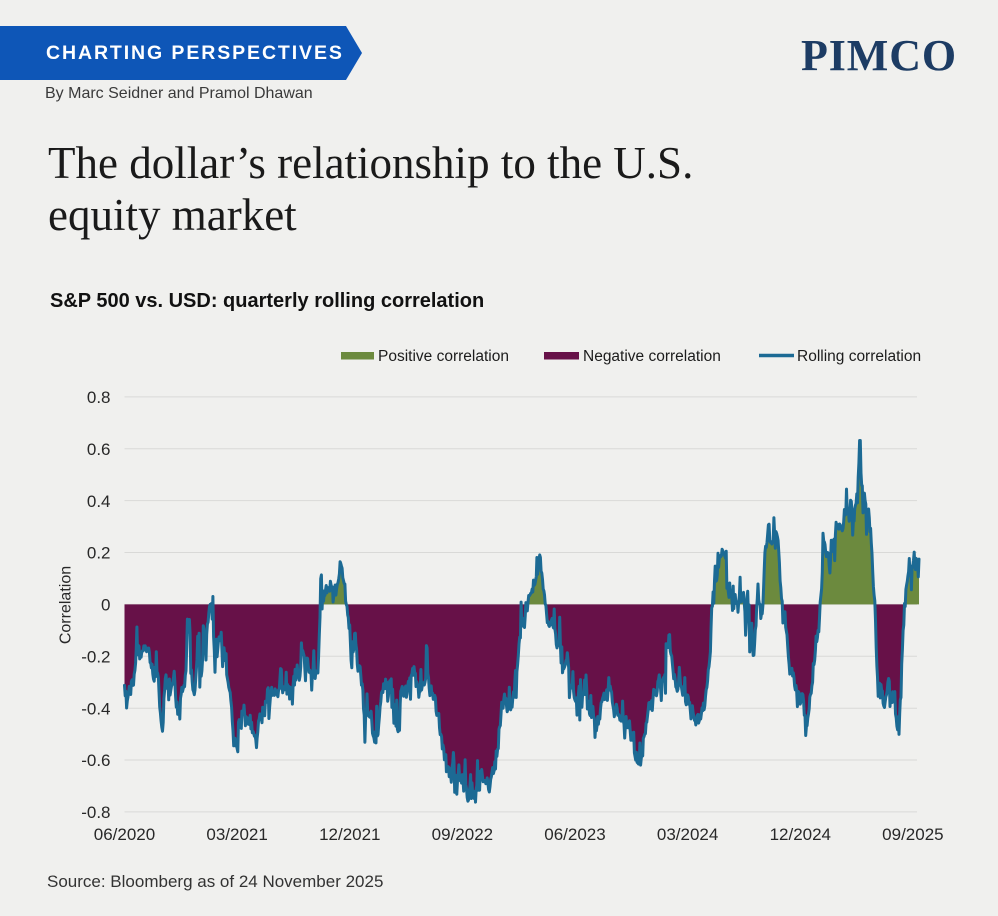 The width and height of the screenshot is (998, 916). I want to click on svg-text: Negative correlation, so click(652, 356).